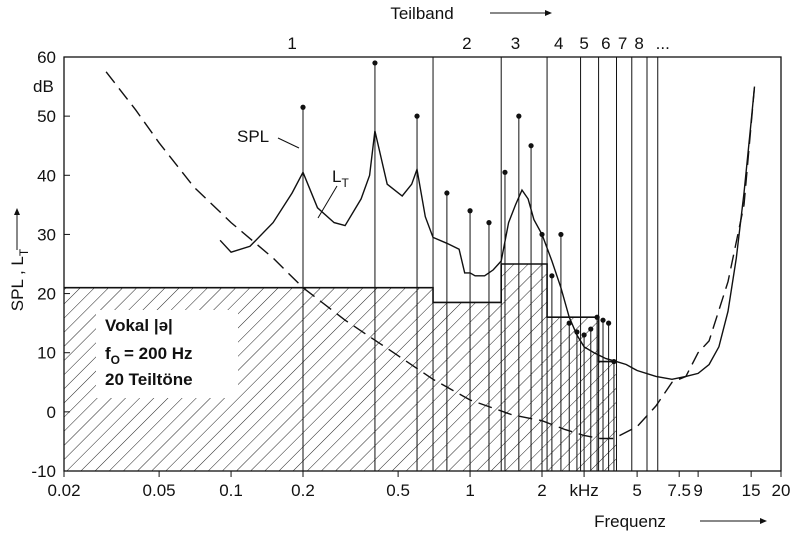 The height and width of the screenshot is (534, 800). Describe the element at coordinates (46, 234) in the screenshot. I see `y-tick-label: 30` at that location.